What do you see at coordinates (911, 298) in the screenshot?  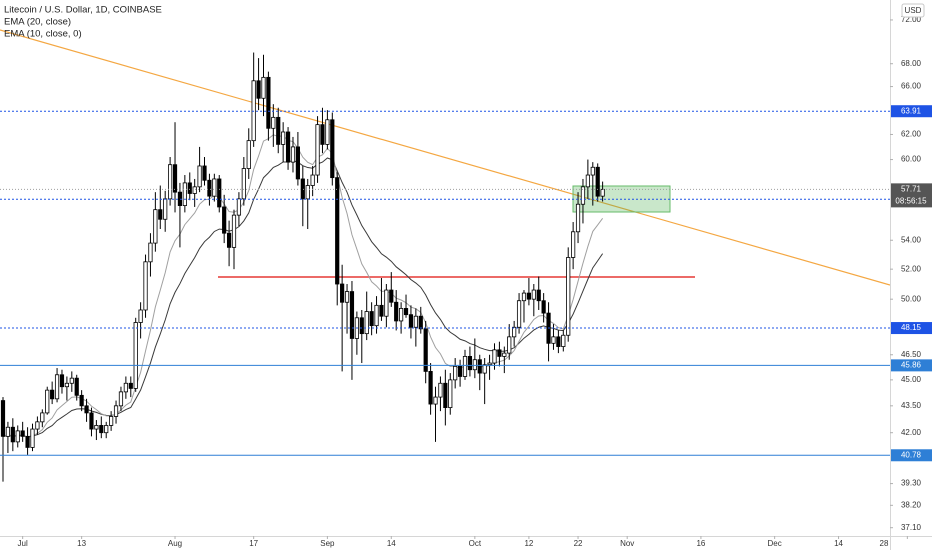 I see `y-tick-label: 50.00` at bounding box center [911, 298].